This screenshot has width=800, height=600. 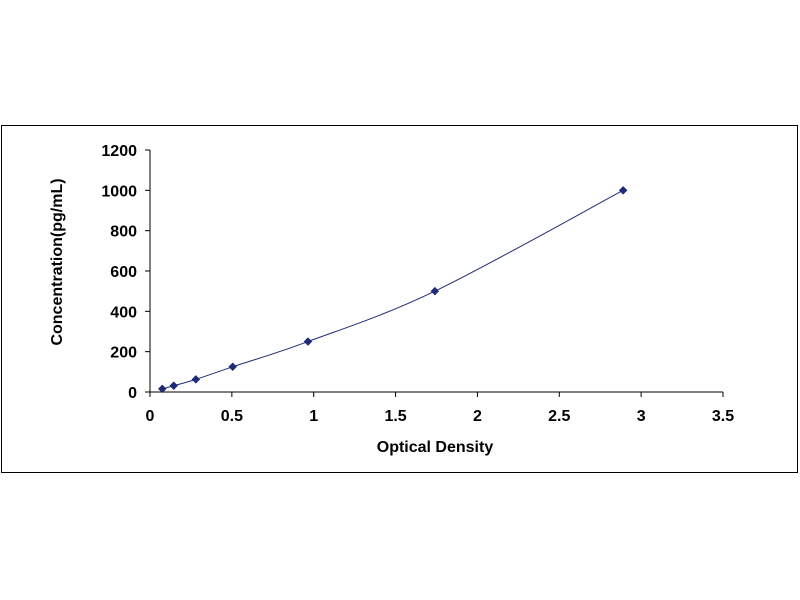 I want to click on x-tick-label: 2, so click(x=477, y=416).